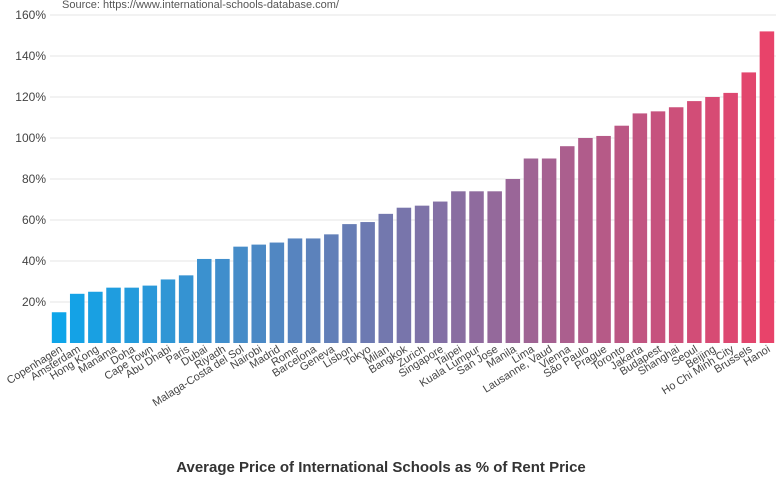  What do you see at coordinates (30, 56) in the screenshot?
I see `y-tick-label: 140%` at bounding box center [30, 56].